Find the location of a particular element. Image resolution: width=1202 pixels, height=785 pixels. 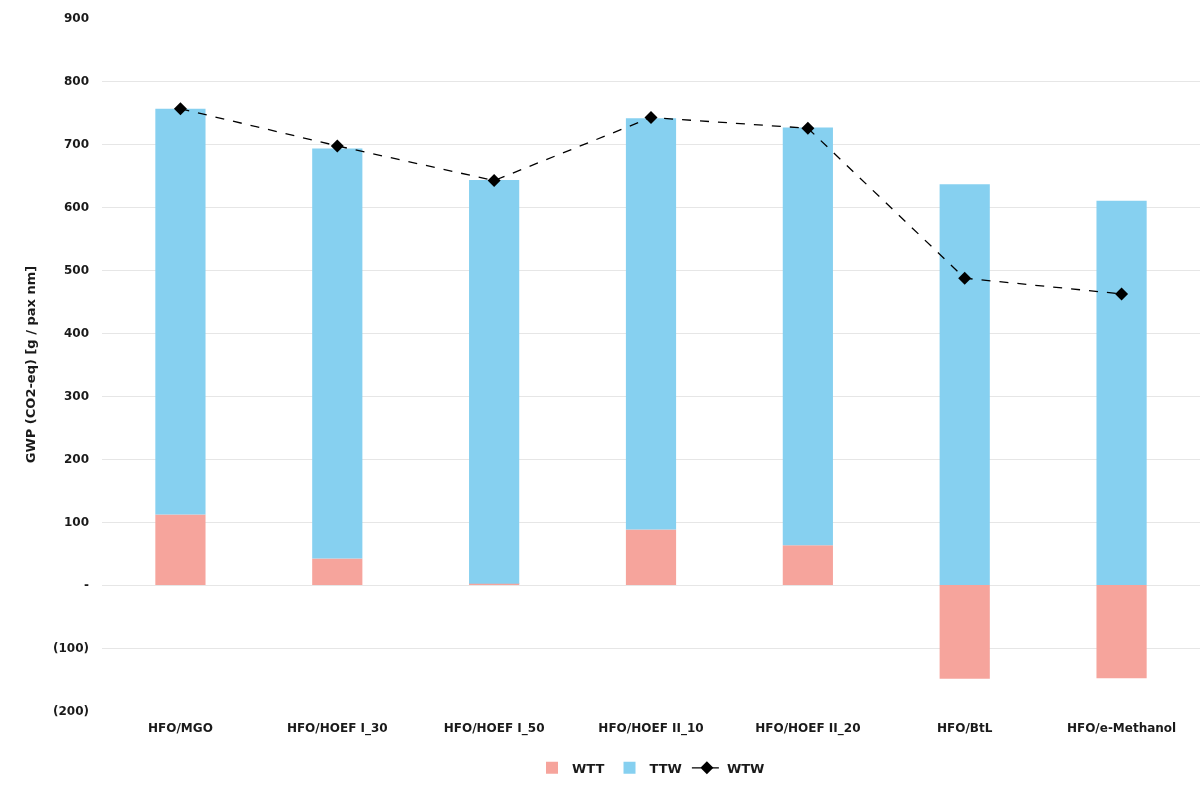

y-tick-label: 100 is located at coordinates (76, 522).